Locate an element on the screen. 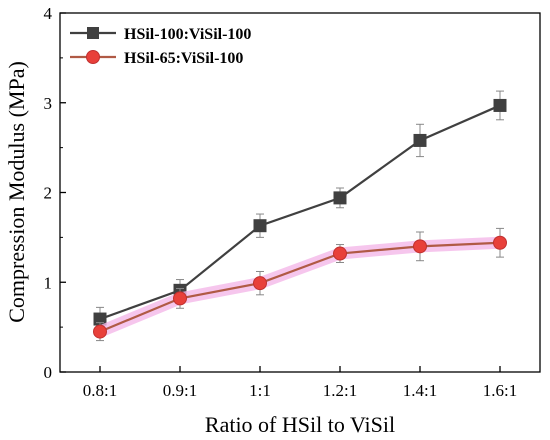 The image size is (550, 440). x-axis-title: Ratio of HSil to ViSil is located at coordinates (300, 424).